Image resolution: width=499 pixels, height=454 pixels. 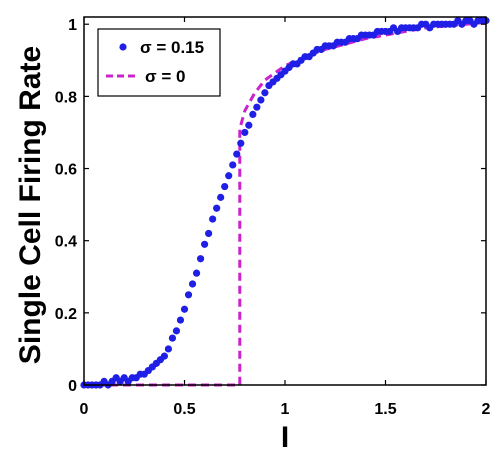 I want to click on legend: σ = 0.15 σ = 0, so click(x=159, y=62).